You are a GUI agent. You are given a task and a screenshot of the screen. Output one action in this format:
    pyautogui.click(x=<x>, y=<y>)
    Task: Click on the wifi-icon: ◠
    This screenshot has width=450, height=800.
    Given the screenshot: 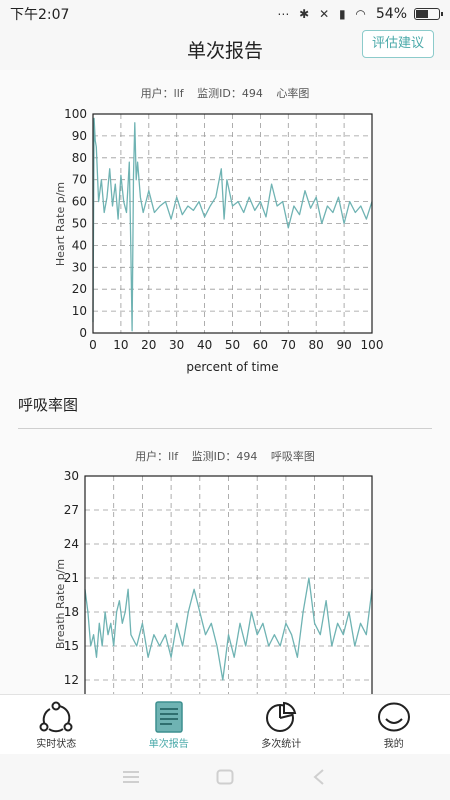 What is the action you would take?
    pyautogui.click(x=362, y=14)
    